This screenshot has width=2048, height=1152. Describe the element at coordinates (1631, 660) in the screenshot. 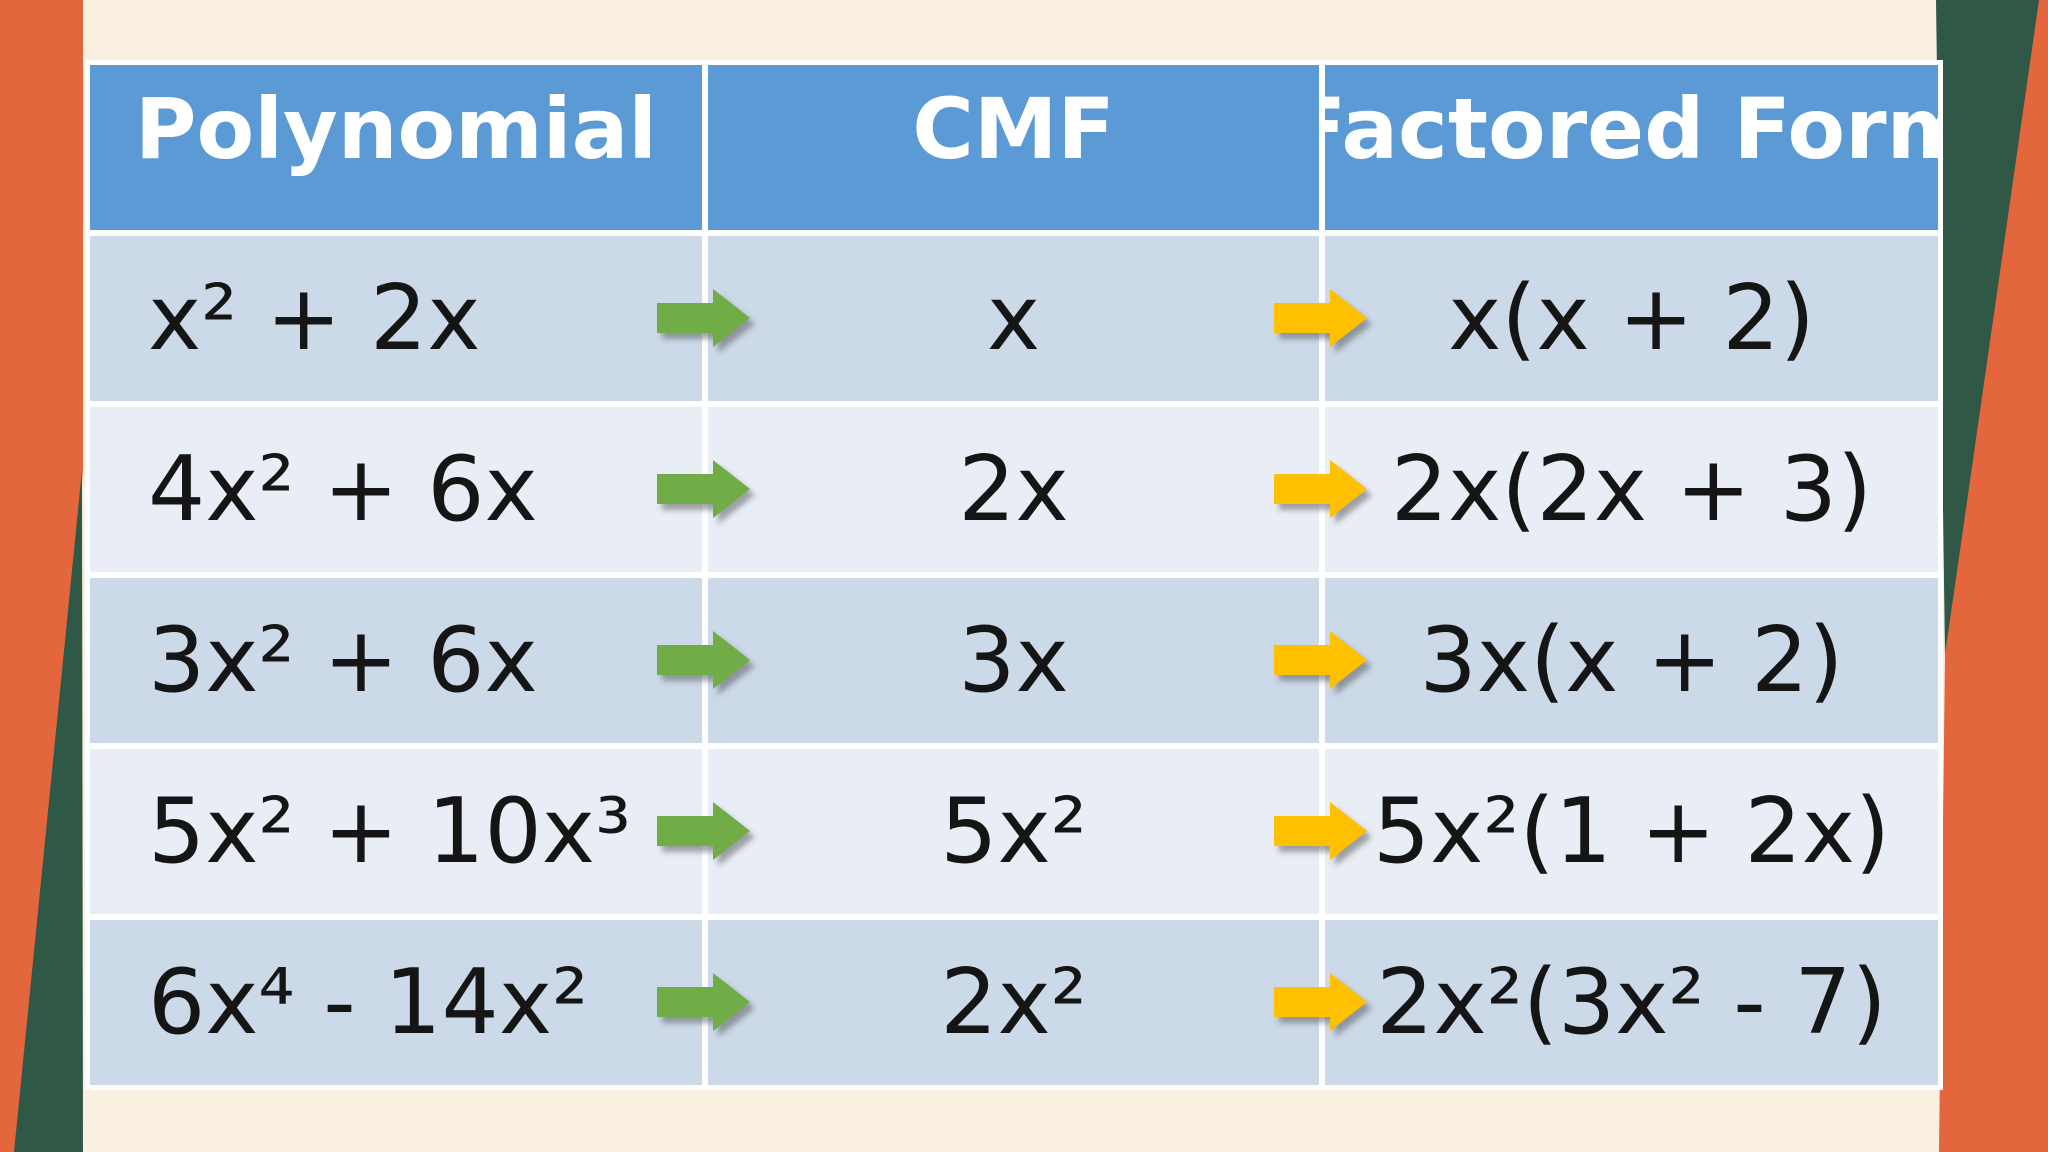

I see `cell-r3-factored-form: 3x(x + 2)` at that location.